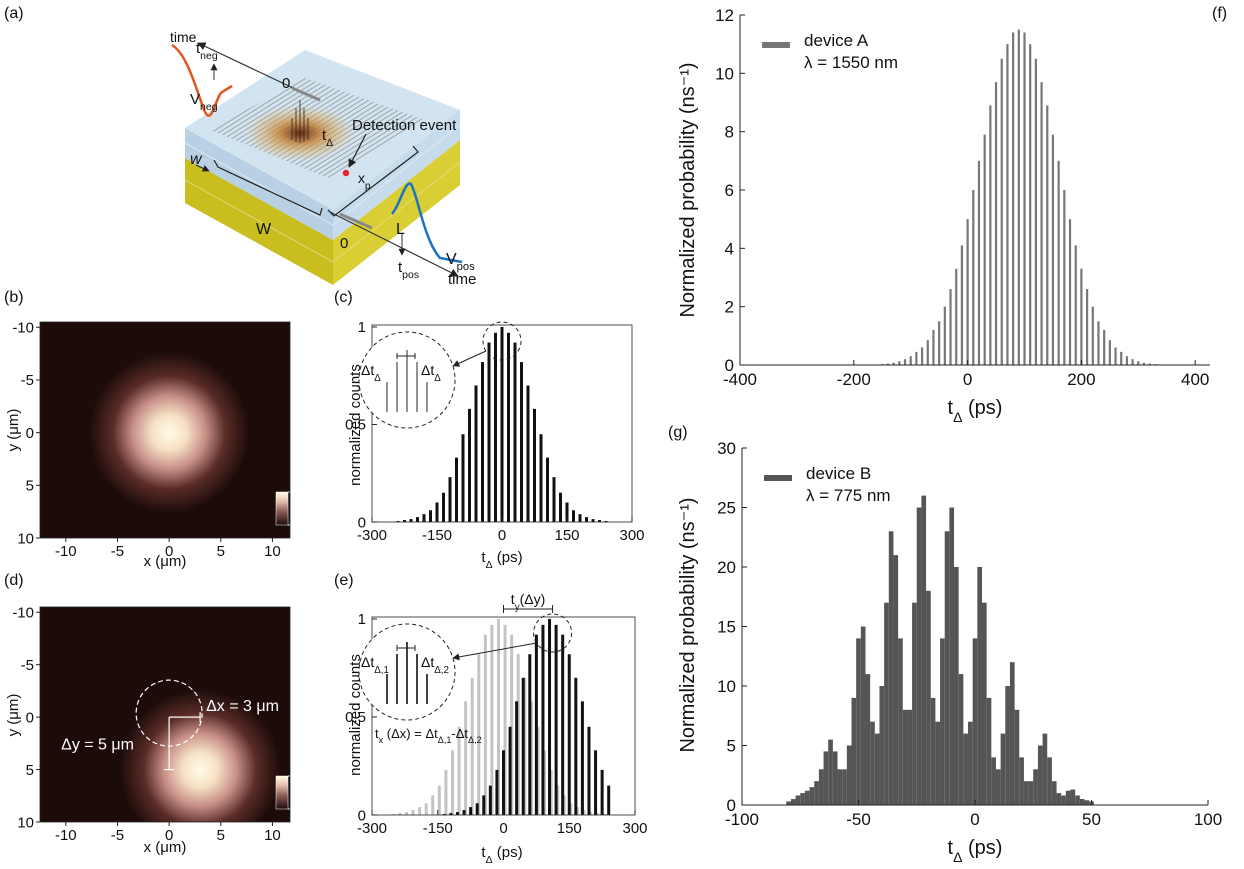 This screenshot has width=1244, height=869. What do you see at coordinates (344, 243) in the screenshot?
I see `text-part: 0` at bounding box center [344, 243].